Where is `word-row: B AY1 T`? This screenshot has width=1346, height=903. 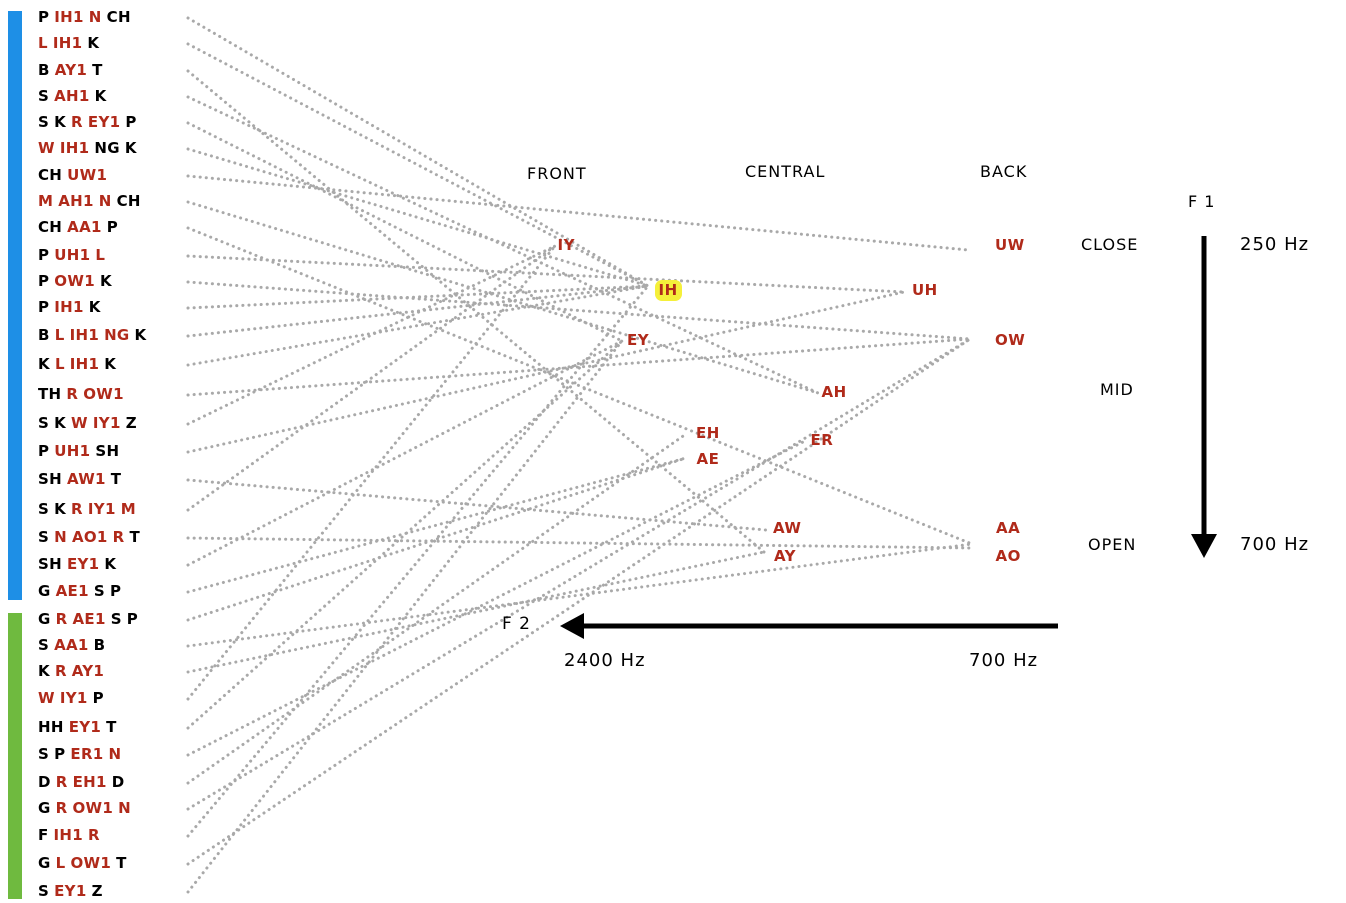 word-row: B AY1 T is located at coordinates (73, 70).